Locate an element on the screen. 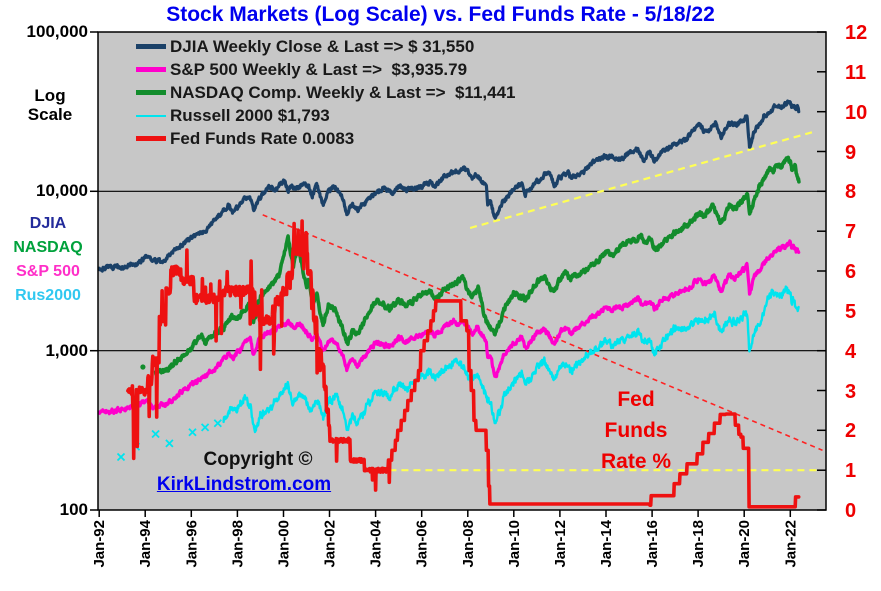  x-tick-label-Jan-12: Jan-12 is located at coordinates (560, 544).